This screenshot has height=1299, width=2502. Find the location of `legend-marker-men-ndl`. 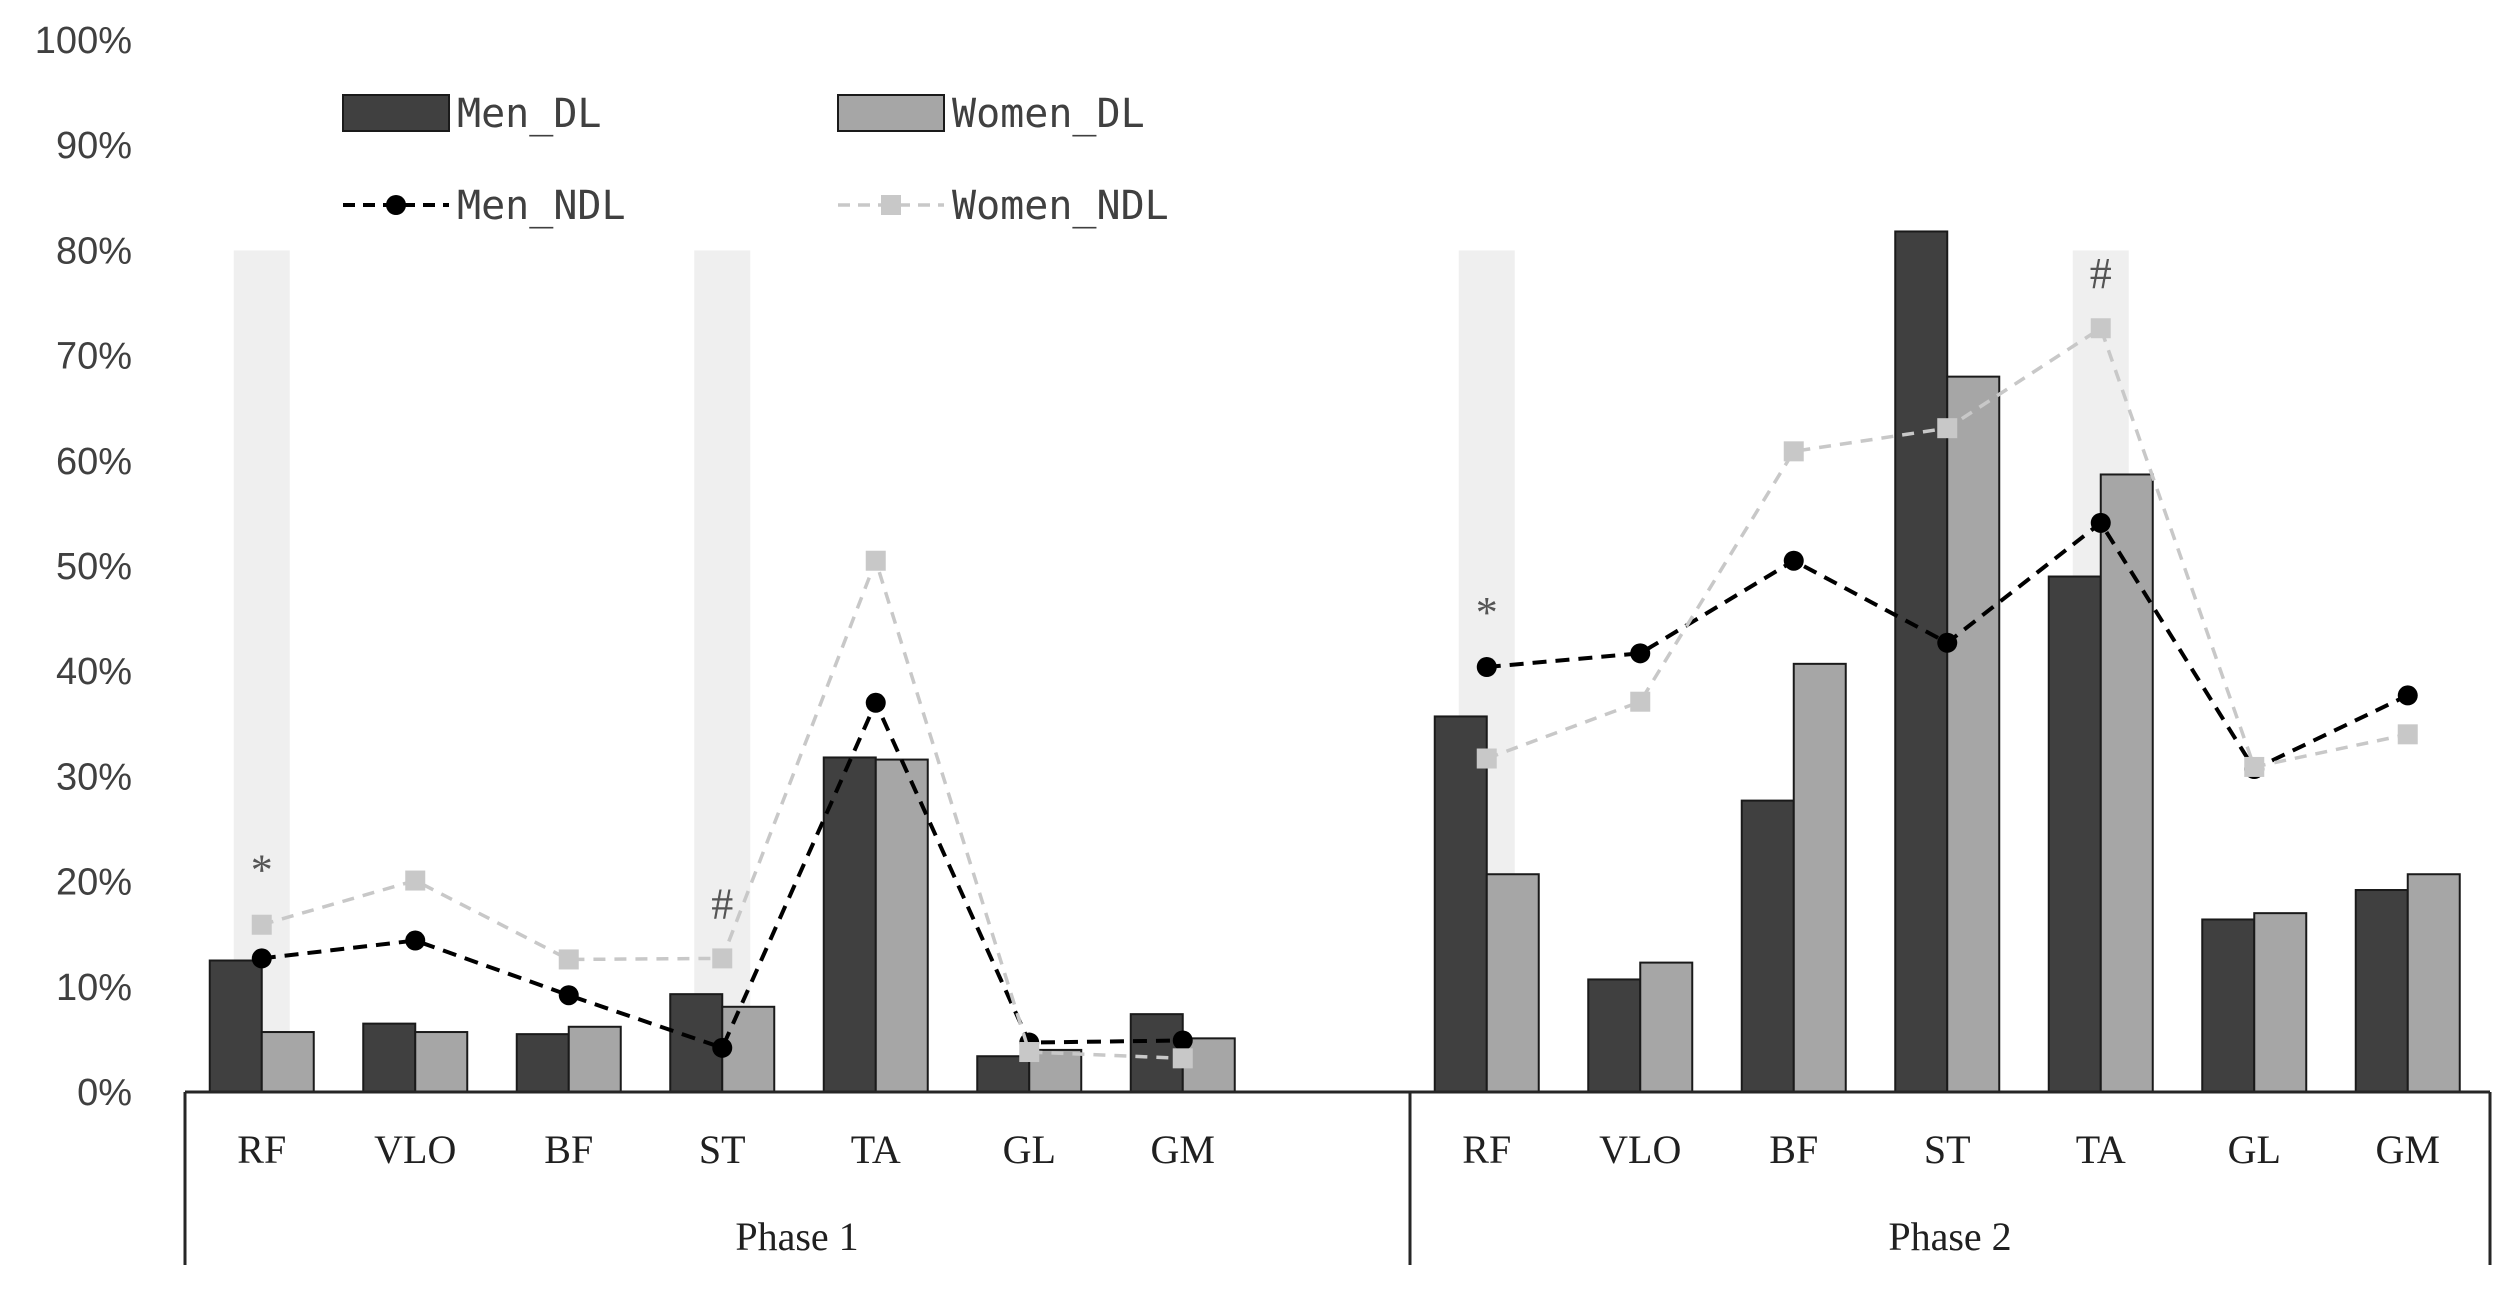

legend-marker-men-ndl is located at coordinates (396, 205).